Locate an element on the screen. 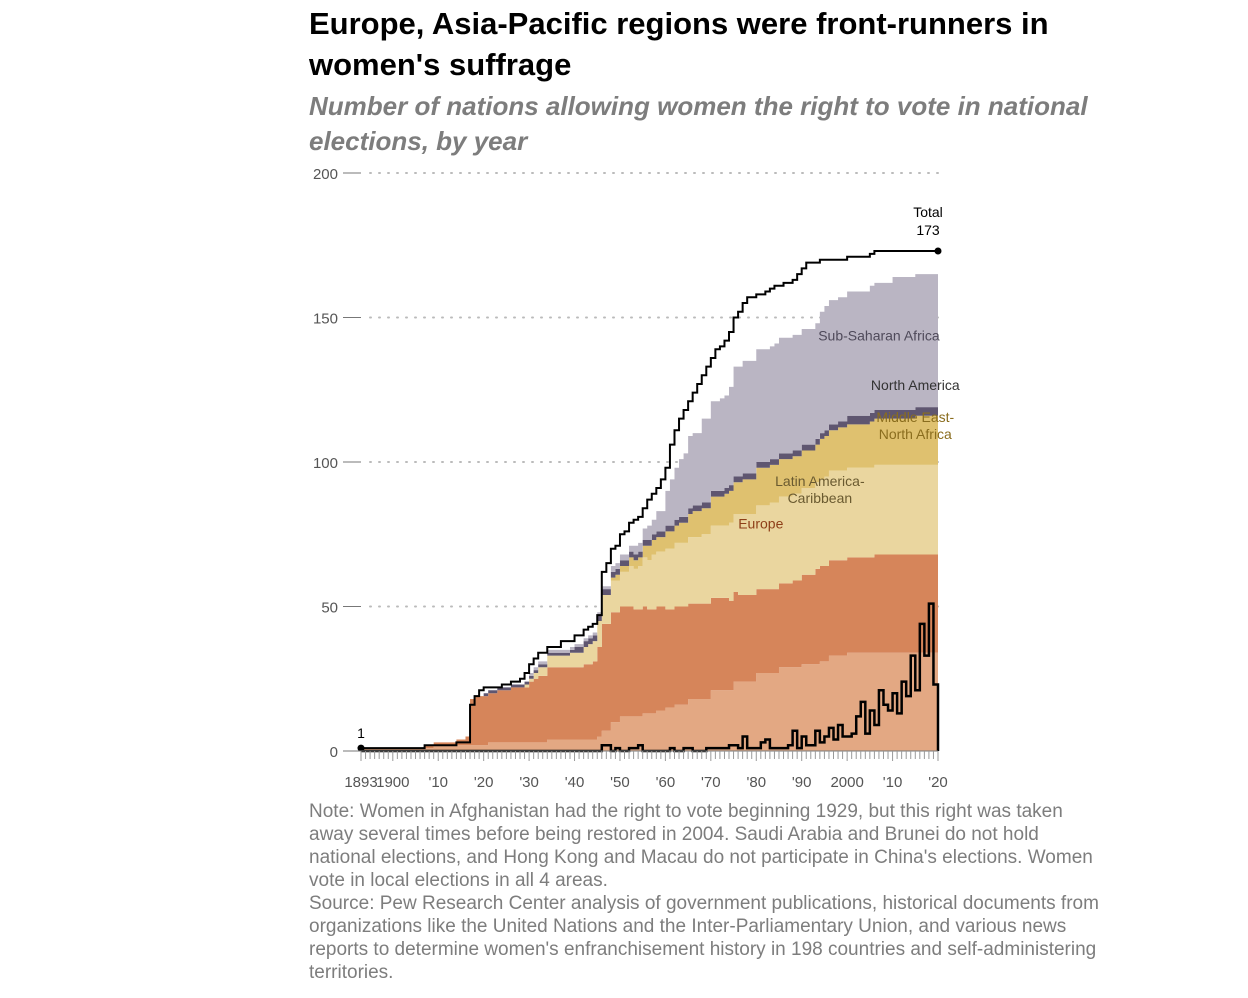 This screenshot has width=1248, height=998. area-series-europe is located at coordinates (649, 638).